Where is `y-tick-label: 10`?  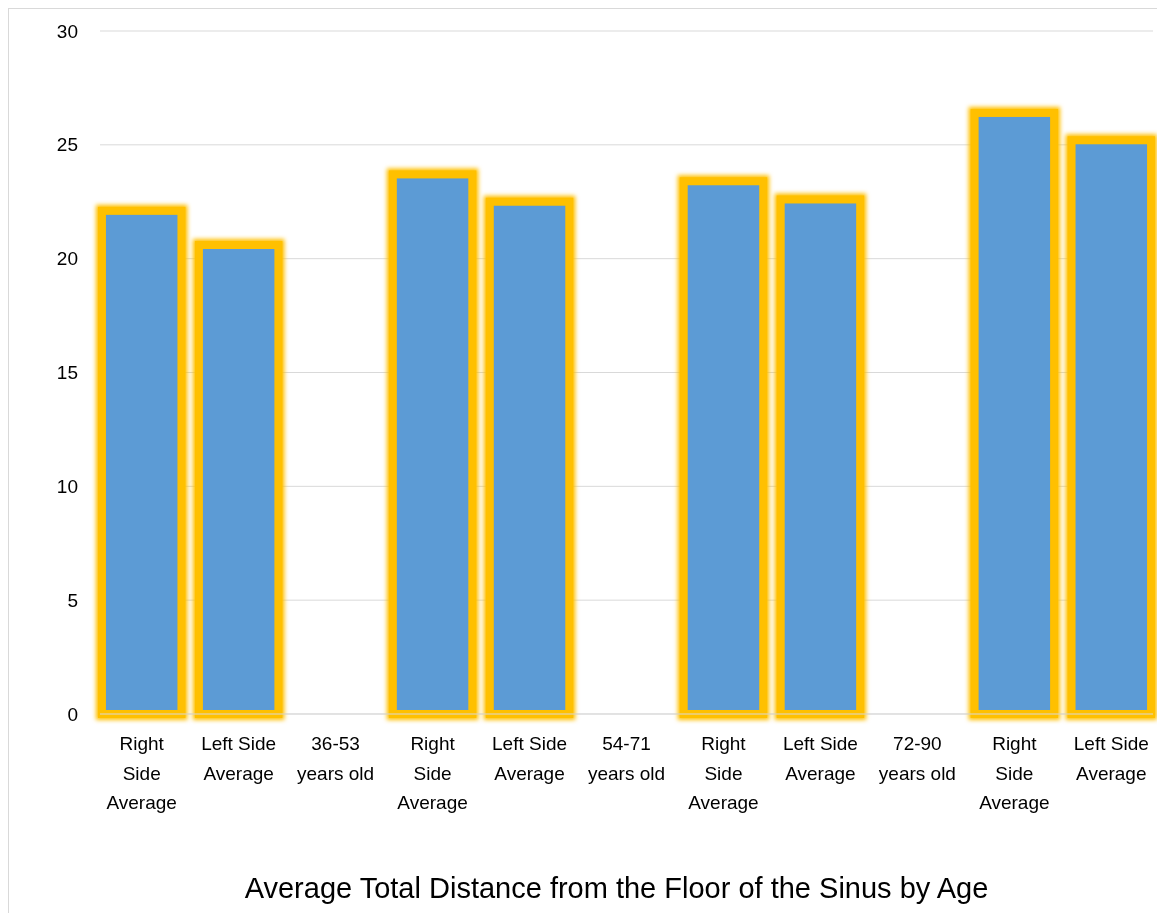 y-tick-label: 10 is located at coordinates (67, 486).